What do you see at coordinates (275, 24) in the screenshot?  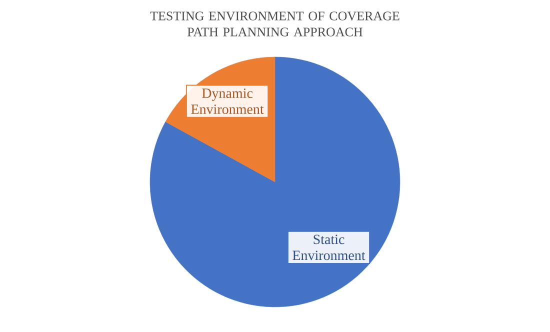 I see `chart-title: TESTING ENVIRONMENT OF COVERAGE PATH PLANNING APPROACH` at bounding box center [275, 24].